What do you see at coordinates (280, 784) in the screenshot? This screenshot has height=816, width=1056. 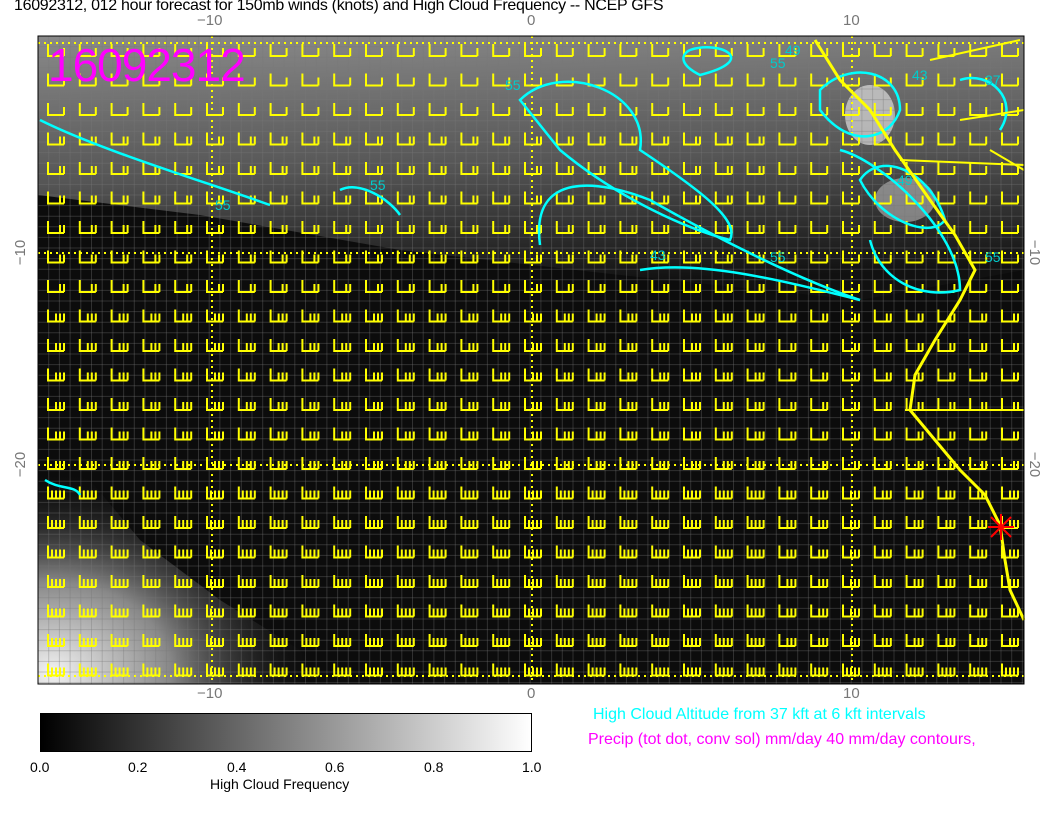 I see `colorbar-label: High Cloud Frequency` at bounding box center [280, 784].